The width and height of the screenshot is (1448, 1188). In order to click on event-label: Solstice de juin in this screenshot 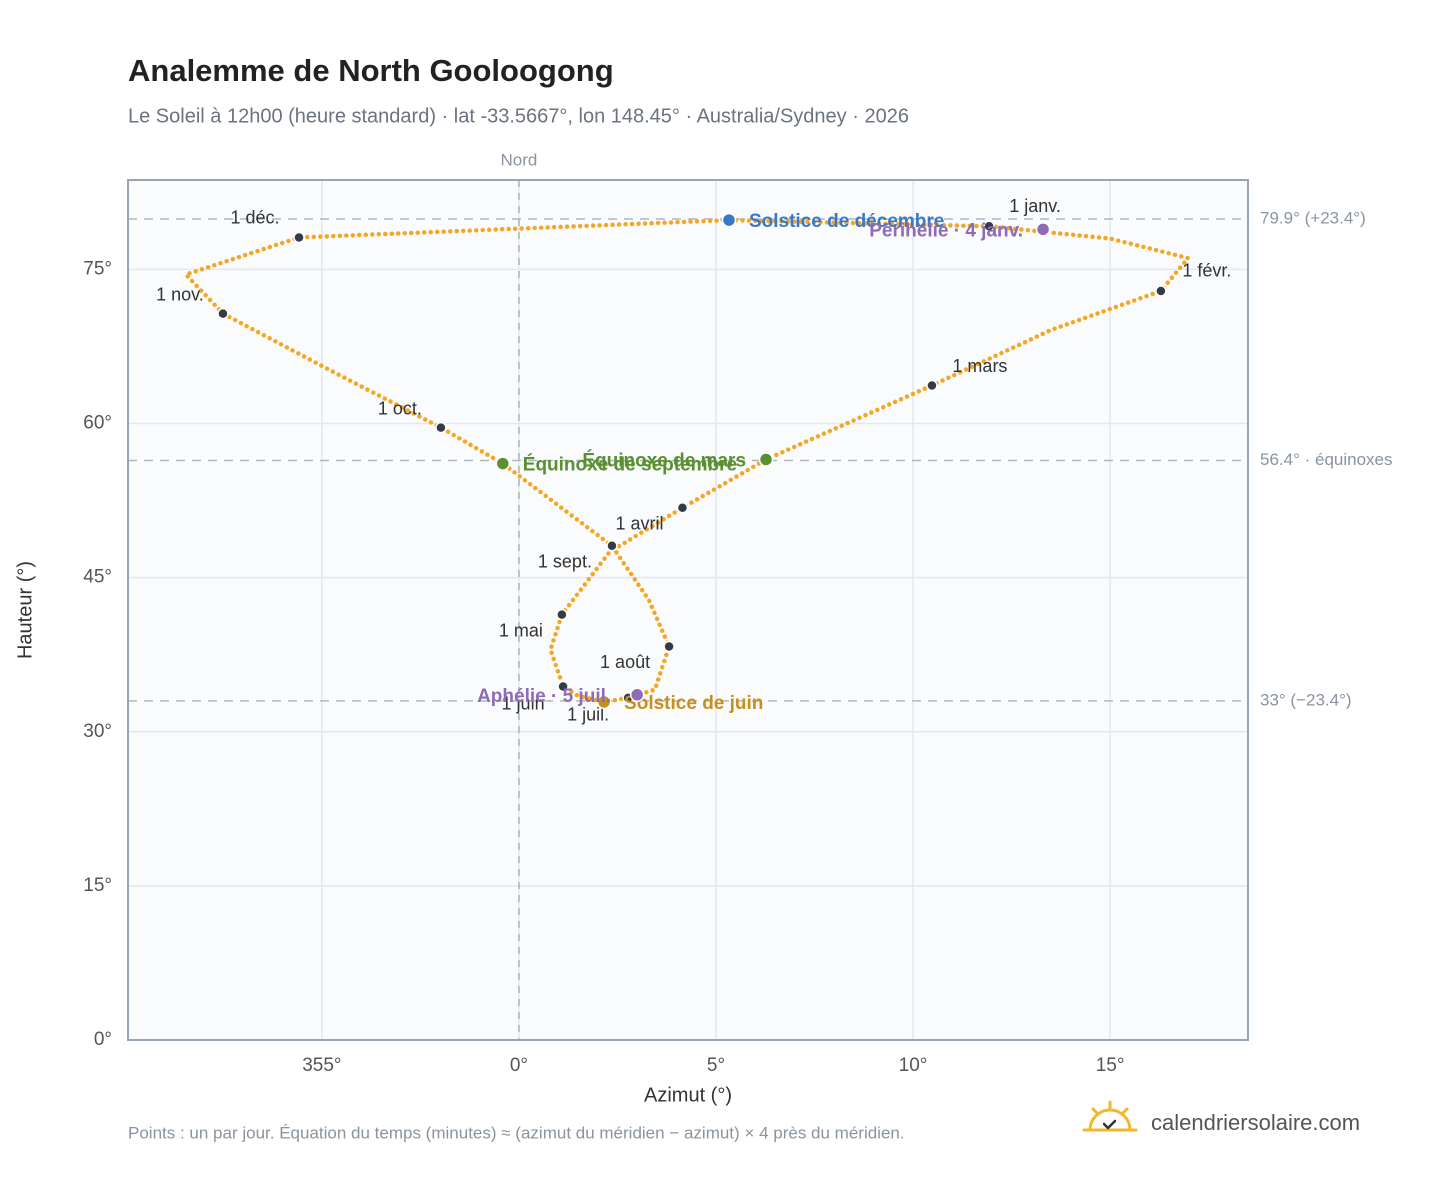, I will do `click(693, 703)`.